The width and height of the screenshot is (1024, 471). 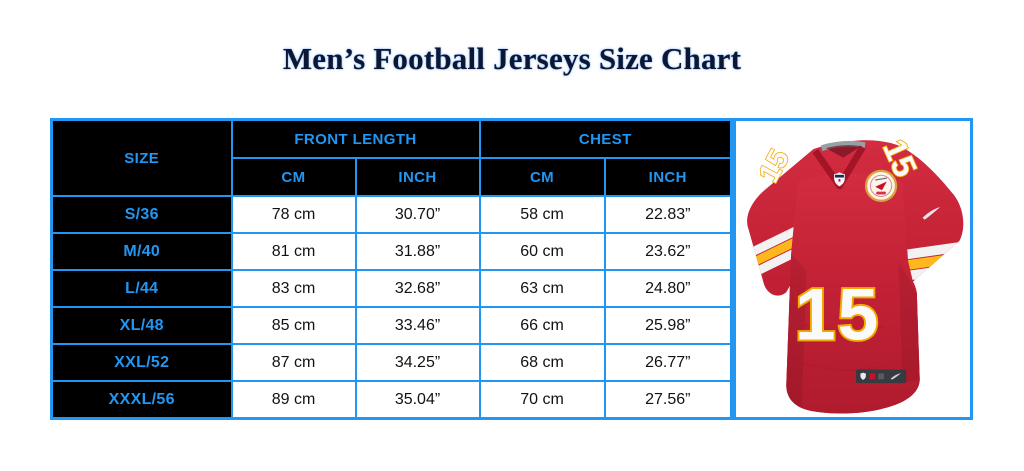 I want to click on front-inch-cell: 33.46”, so click(x=417, y=326).